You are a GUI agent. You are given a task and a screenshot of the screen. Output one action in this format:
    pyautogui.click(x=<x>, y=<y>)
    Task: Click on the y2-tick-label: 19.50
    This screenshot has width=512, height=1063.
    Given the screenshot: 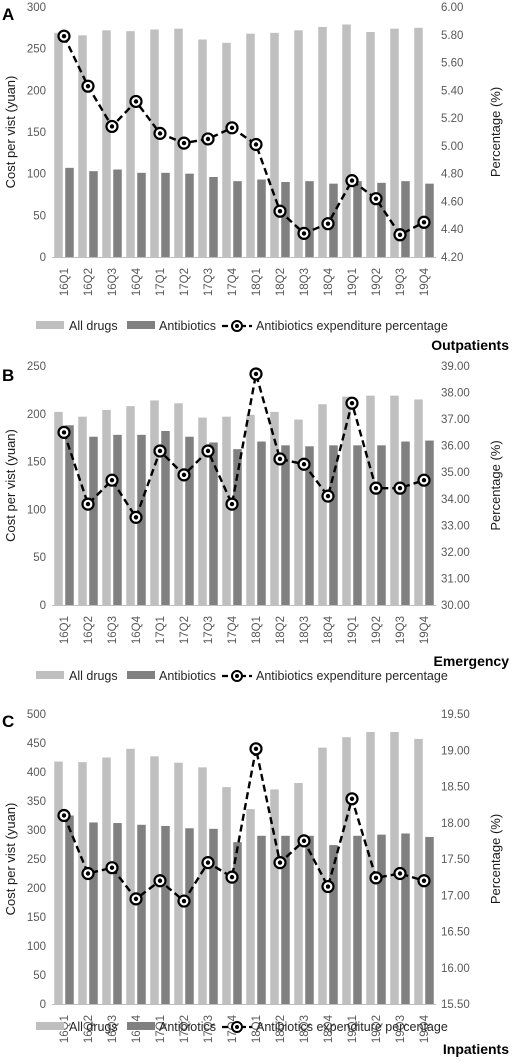 What is the action you would take?
    pyautogui.click(x=455, y=715)
    